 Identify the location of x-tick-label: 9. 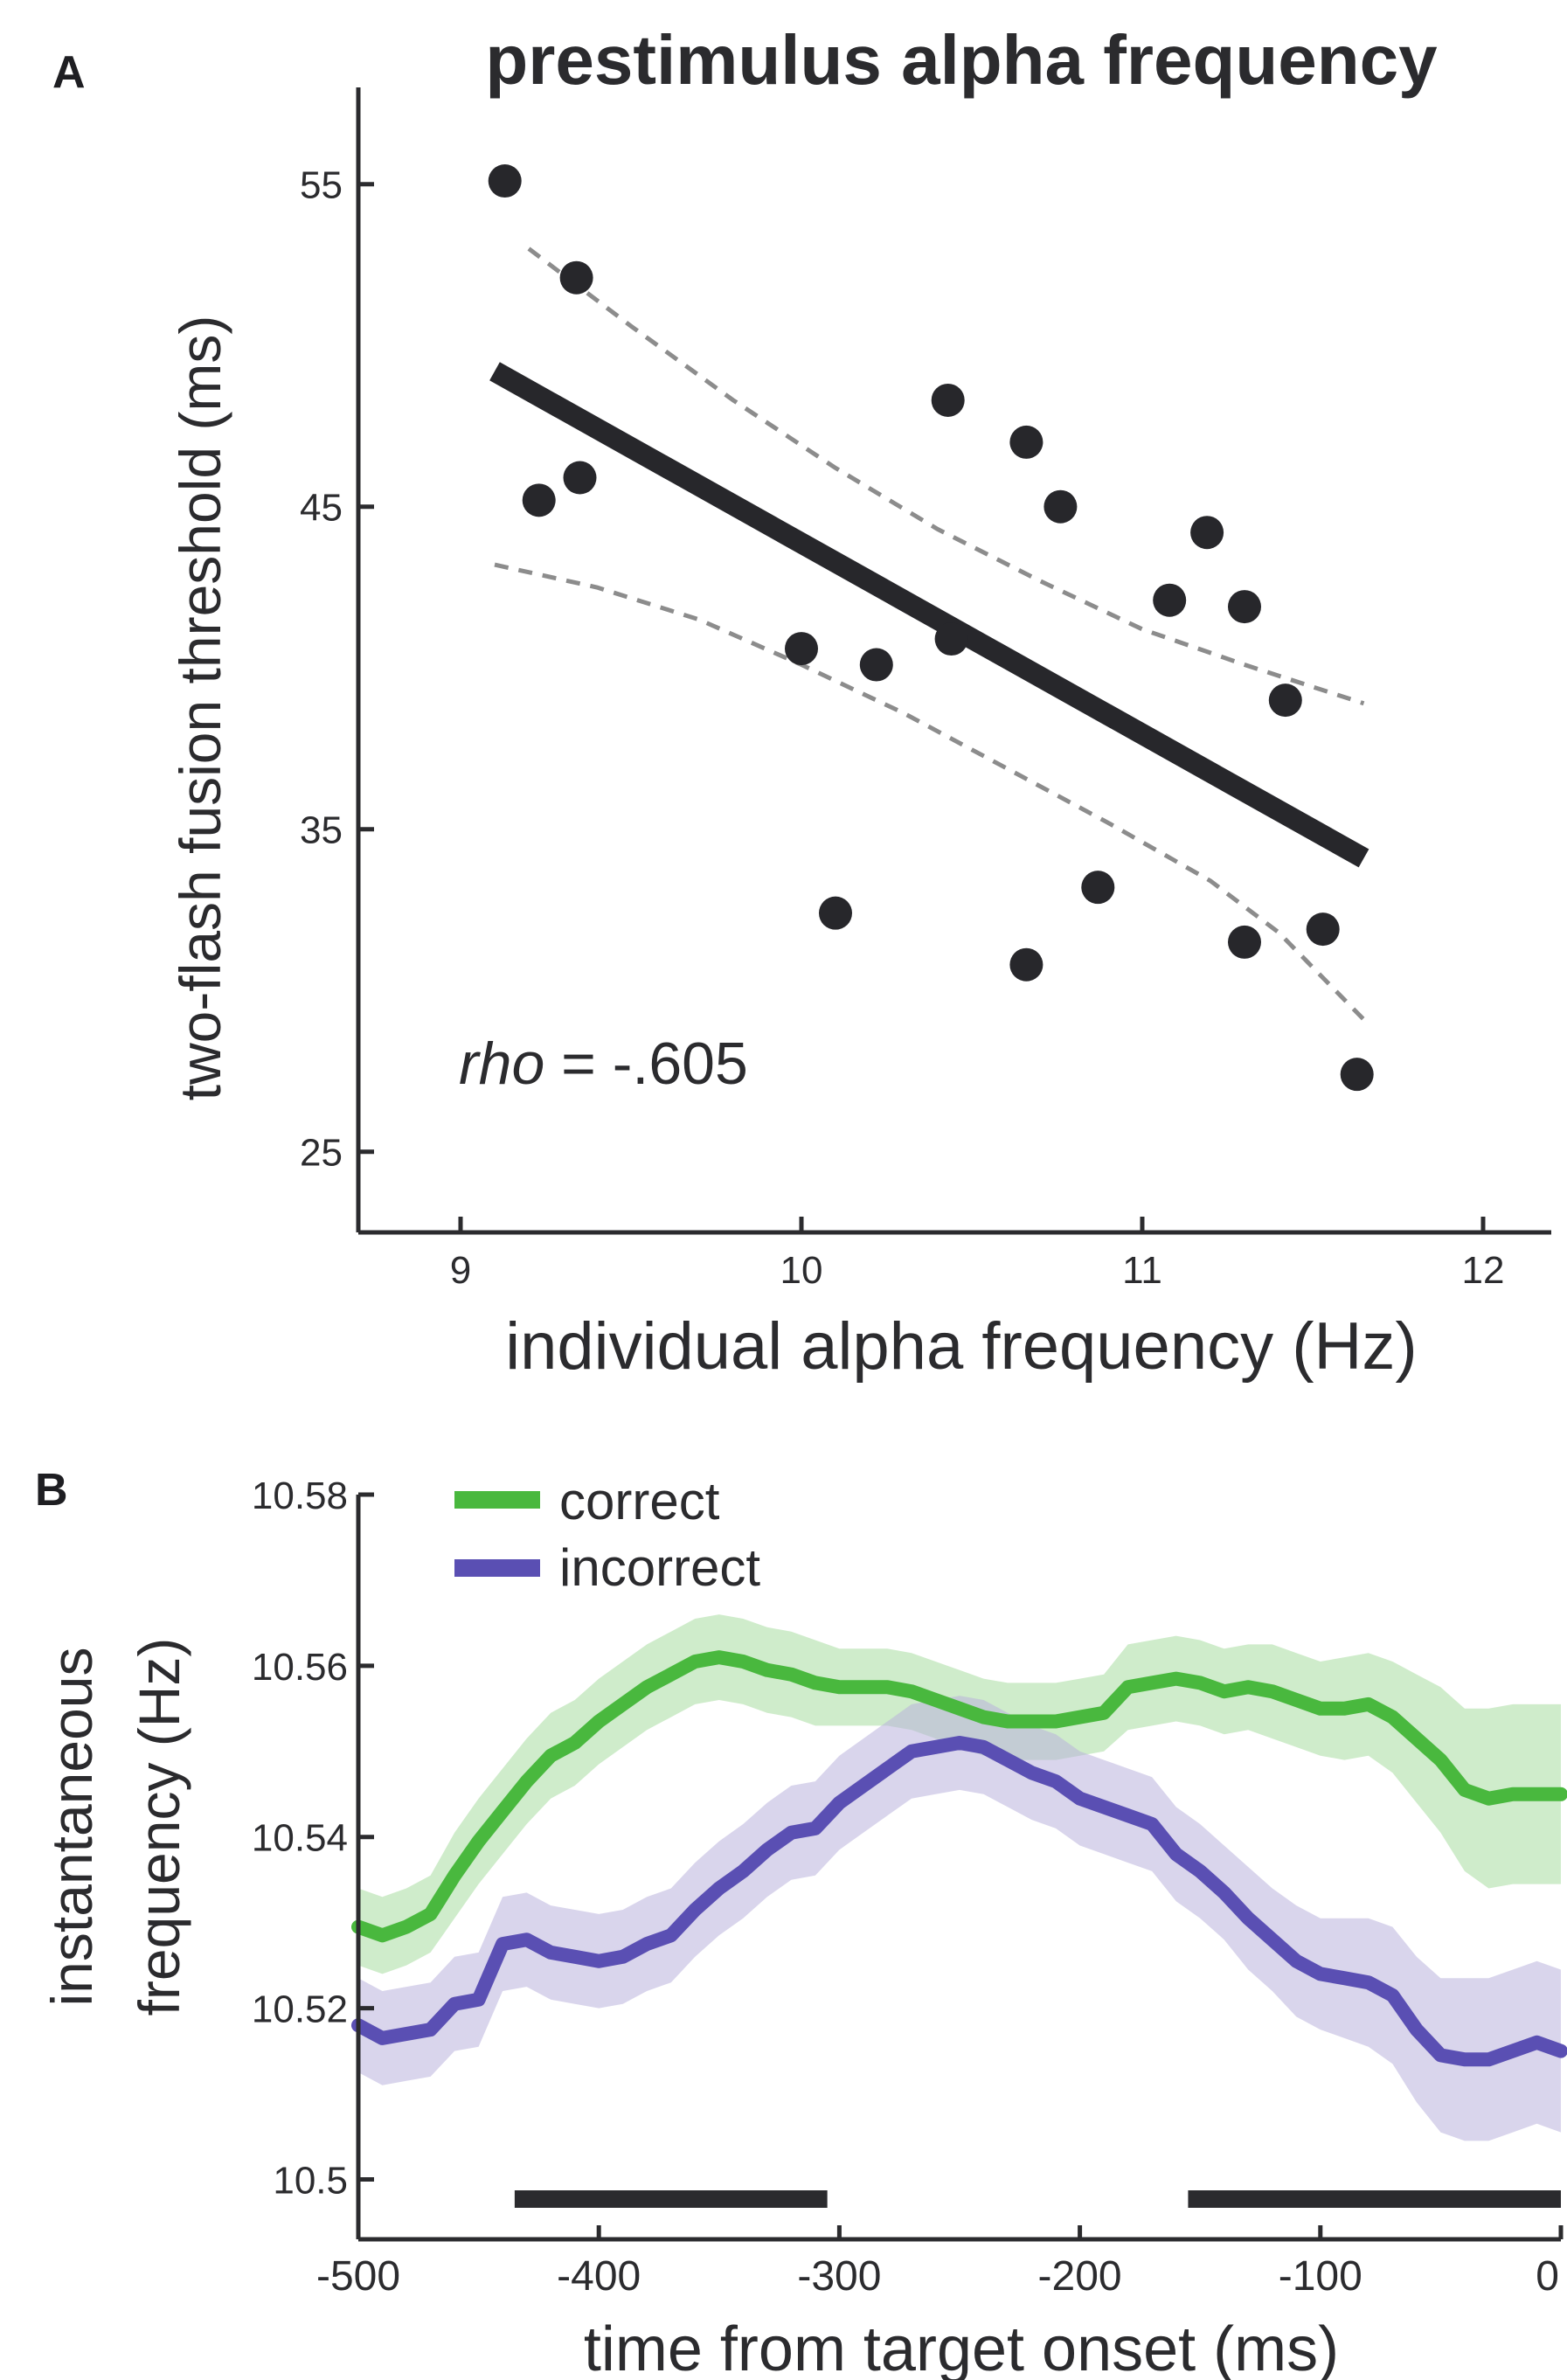
(460, 1270).